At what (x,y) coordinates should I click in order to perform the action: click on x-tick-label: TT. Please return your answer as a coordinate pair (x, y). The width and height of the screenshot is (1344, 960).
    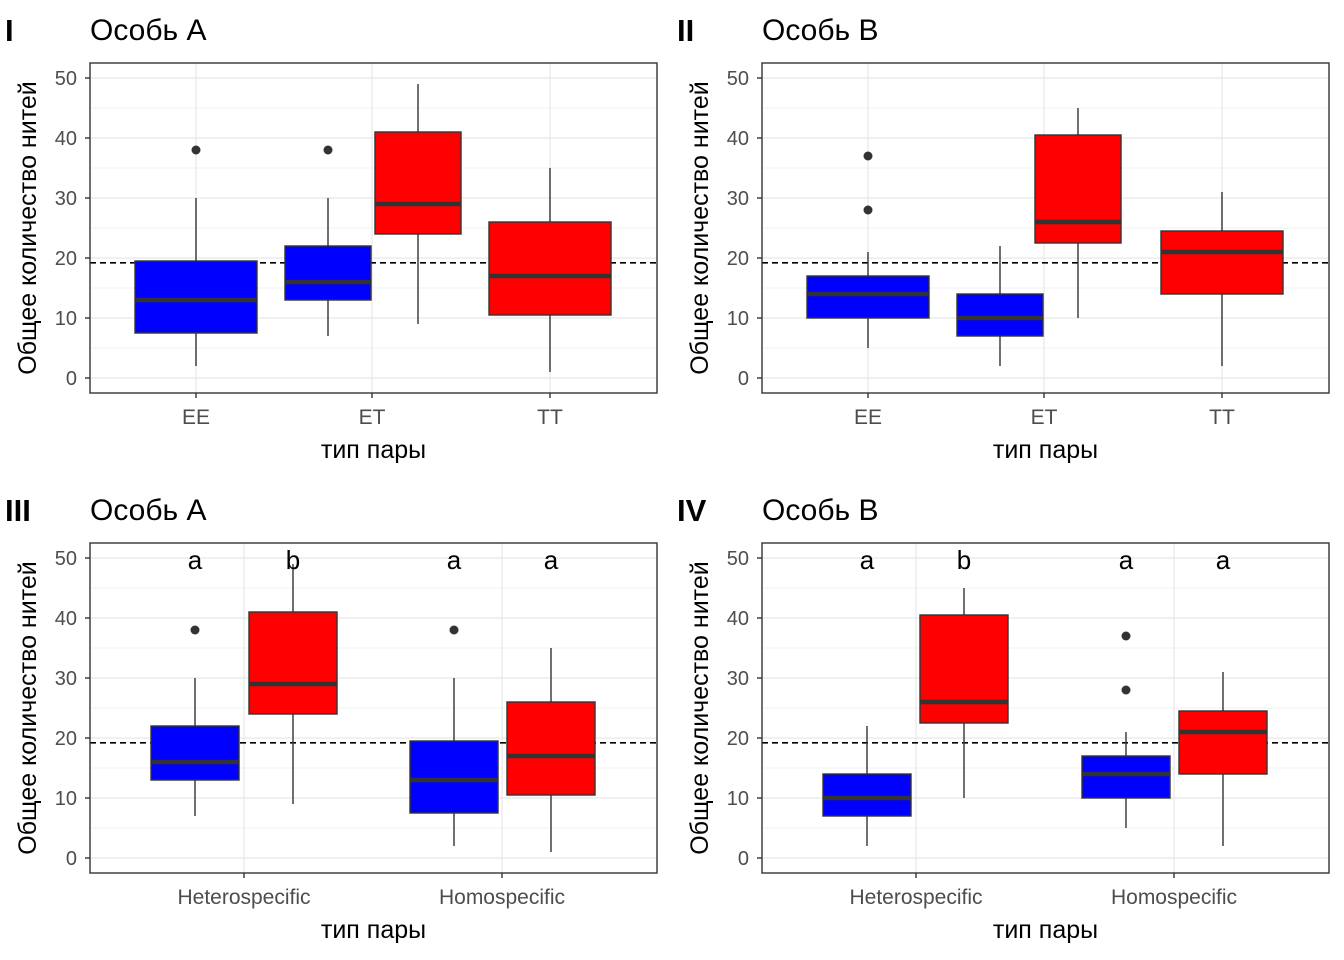
    Looking at the image, I should click on (550, 417).